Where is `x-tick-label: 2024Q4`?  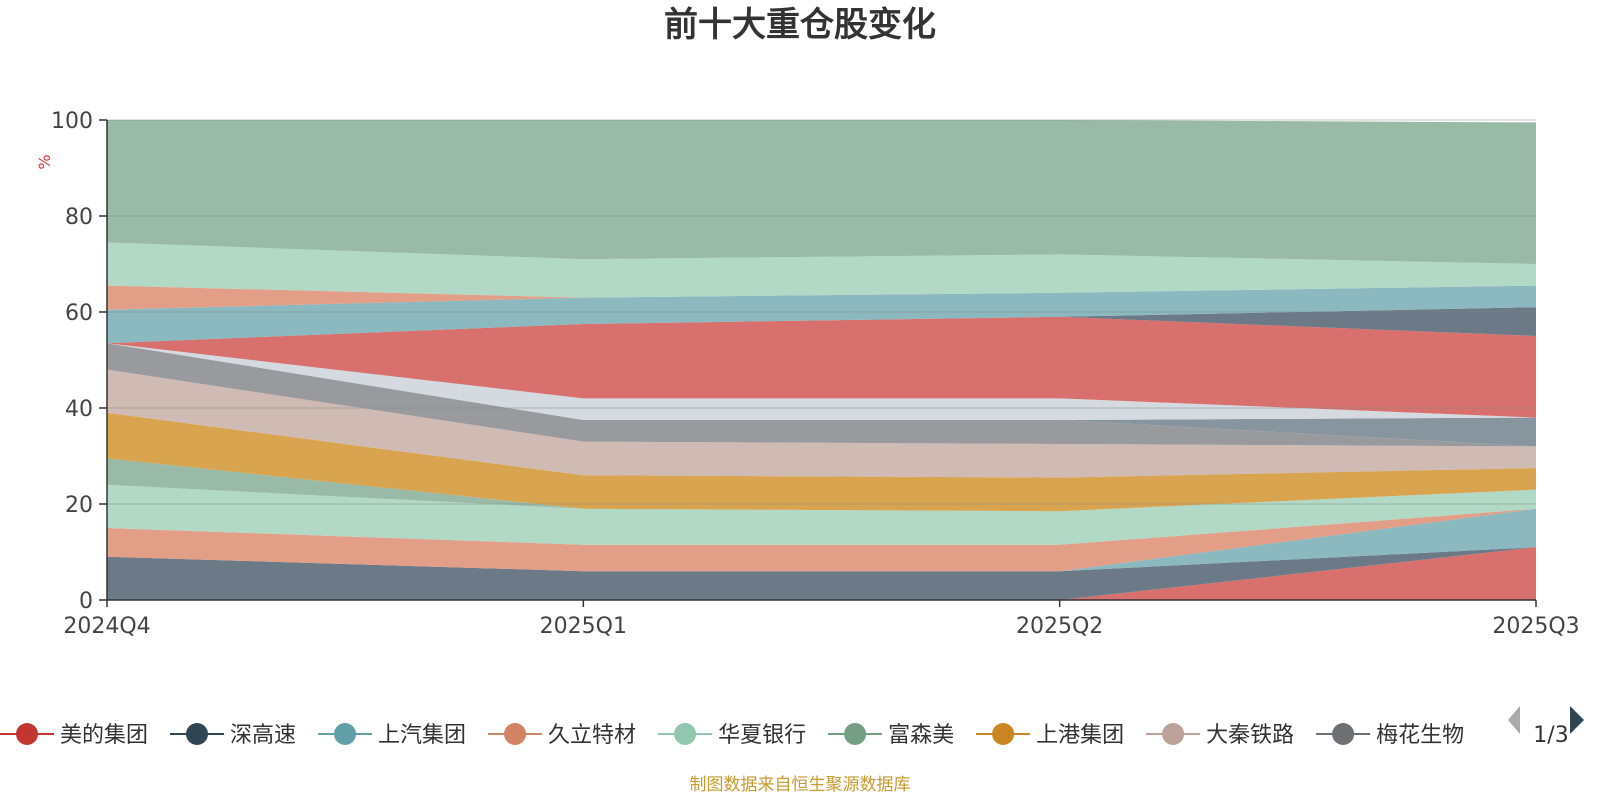 x-tick-label: 2024Q4 is located at coordinates (106, 626).